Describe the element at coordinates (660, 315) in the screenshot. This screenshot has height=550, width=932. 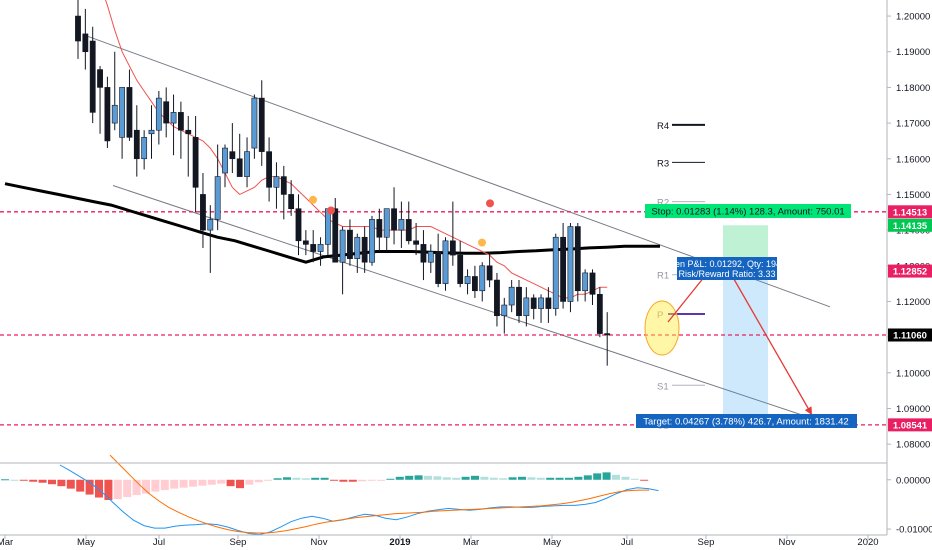
I see `pivot-label-p: P` at that location.